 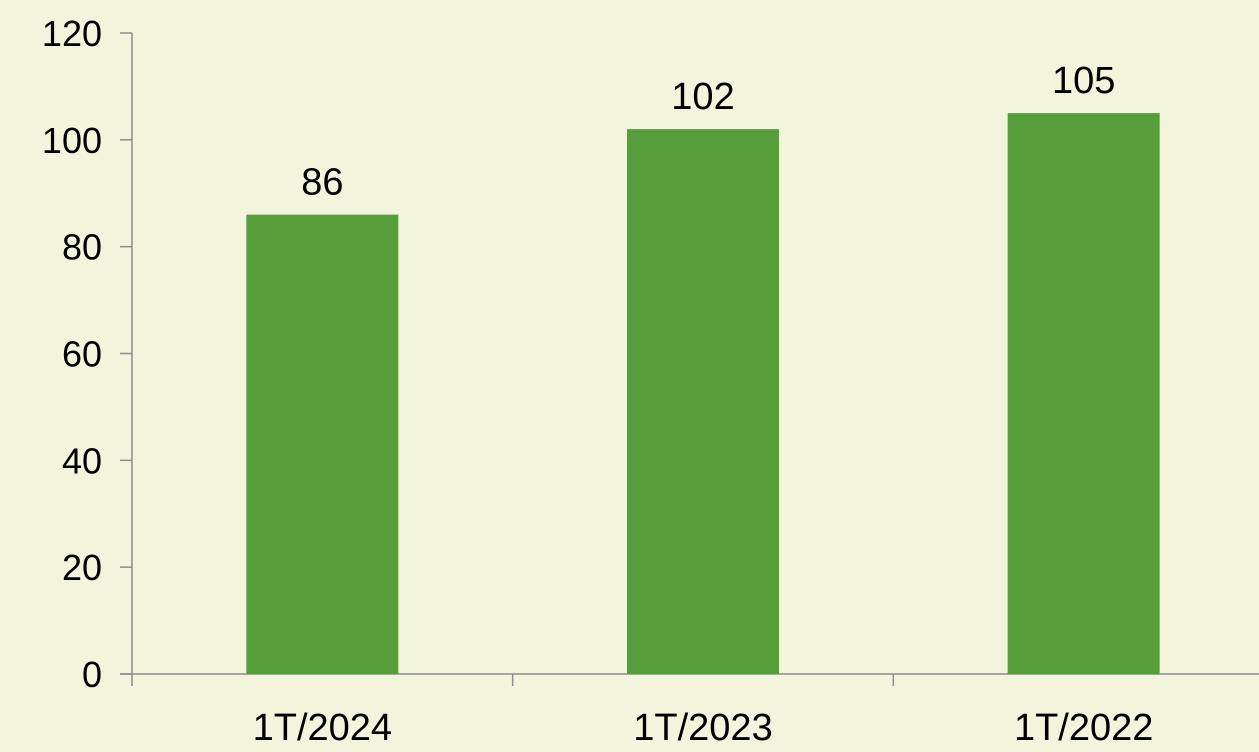 I want to click on y-tick-label: 100, so click(x=72, y=140).